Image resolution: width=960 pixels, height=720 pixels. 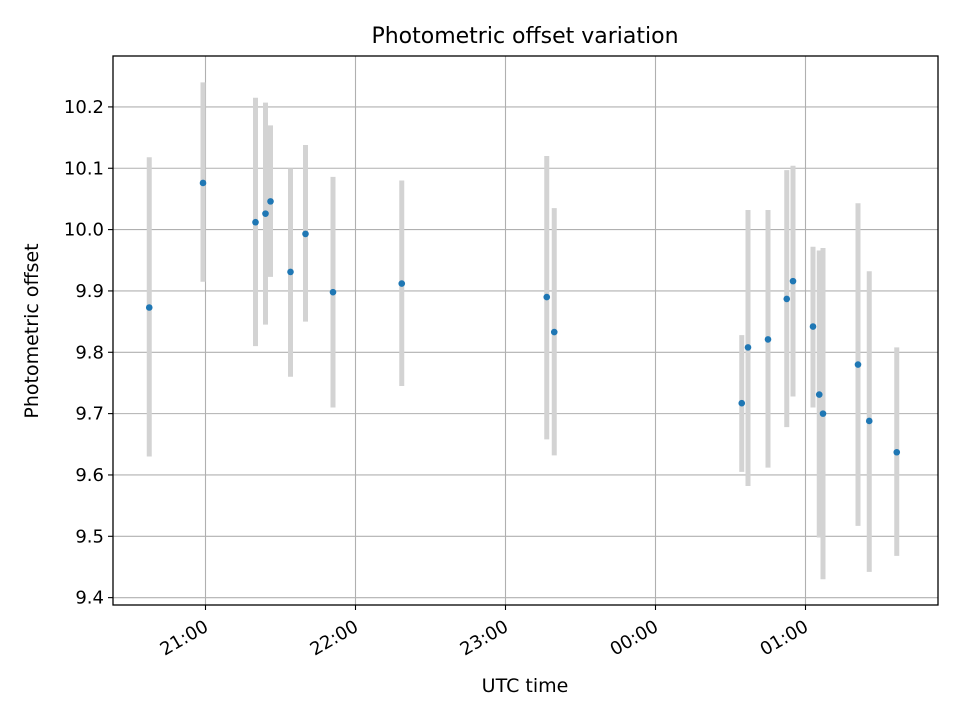 I want to click on y-tick-label: 9.9, so click(x=89, y=291).